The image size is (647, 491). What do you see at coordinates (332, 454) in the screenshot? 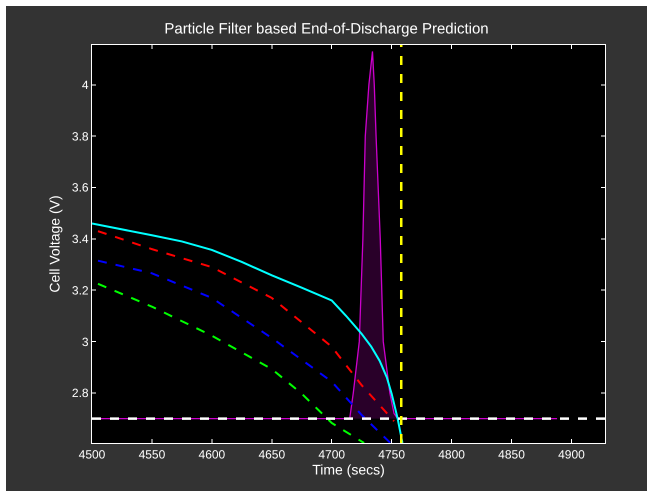
I see `x-tick-label: 4700` at bounding box center [332, 454].